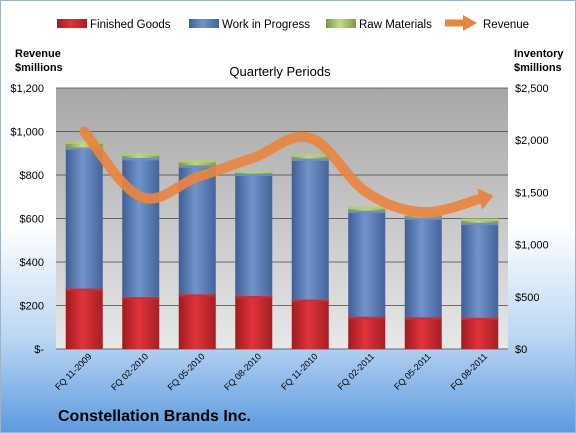 The width and height of the screenshot is (576, 433). Describe the element at coordinates (341, 23) in the screenshot. I see `legend-swatch-raw-materials` at that location.